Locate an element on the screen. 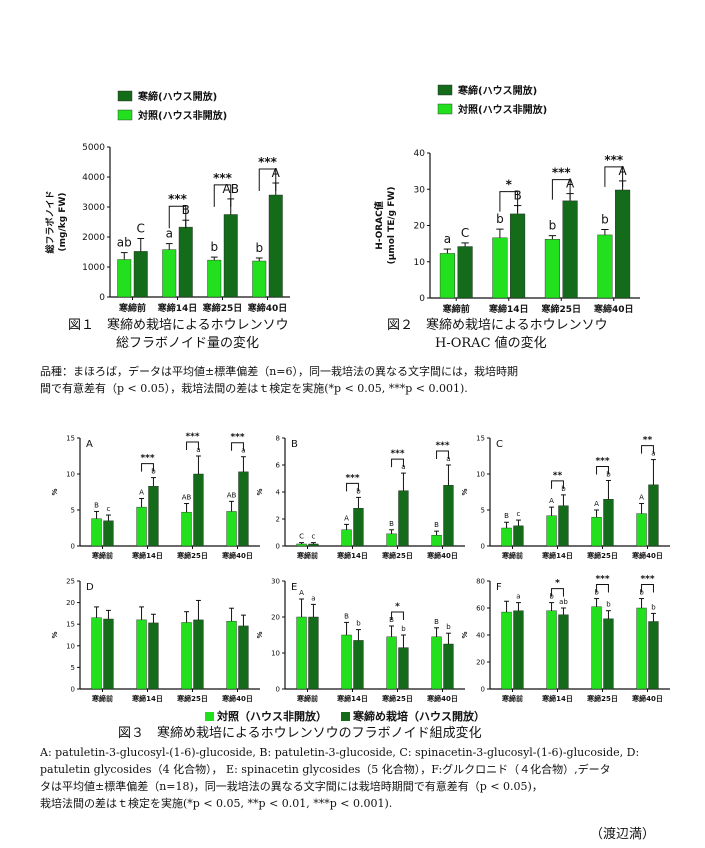 Image resolution: width=705 pixels, height=848 pixels. significance-stars: ** is located at coordinates (648, 441).